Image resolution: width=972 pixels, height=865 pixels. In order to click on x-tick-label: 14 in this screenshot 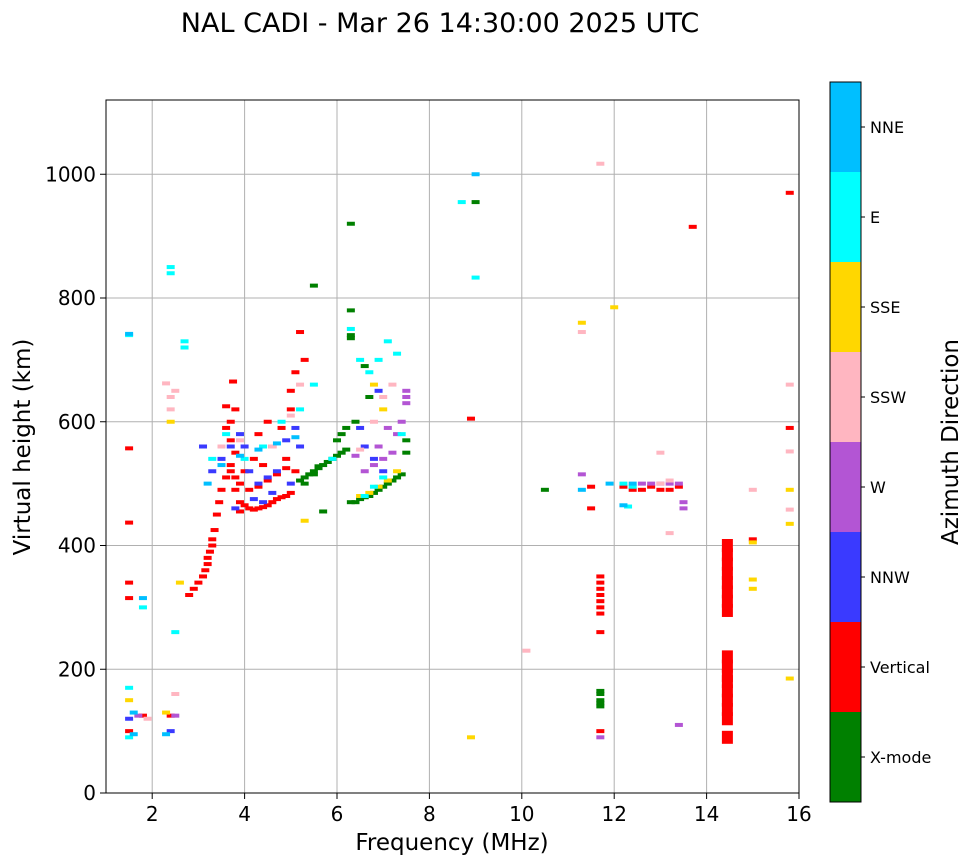, I will do `click(706, 814)`.